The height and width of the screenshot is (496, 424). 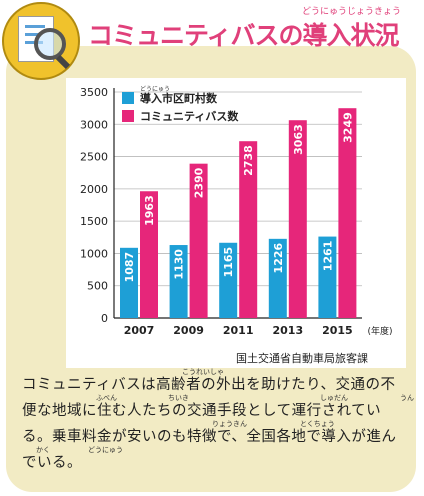 I want to click on x-tick-label: 2011, so click(x=238, y=330).